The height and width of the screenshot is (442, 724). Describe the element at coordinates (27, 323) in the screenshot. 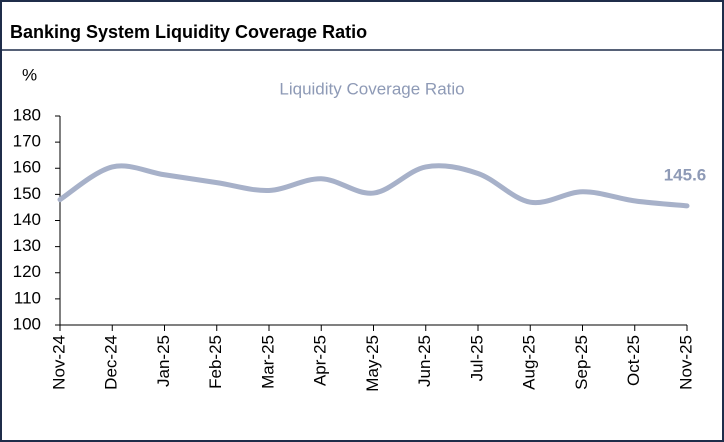

I see `y-tick-label: 100` at that location.